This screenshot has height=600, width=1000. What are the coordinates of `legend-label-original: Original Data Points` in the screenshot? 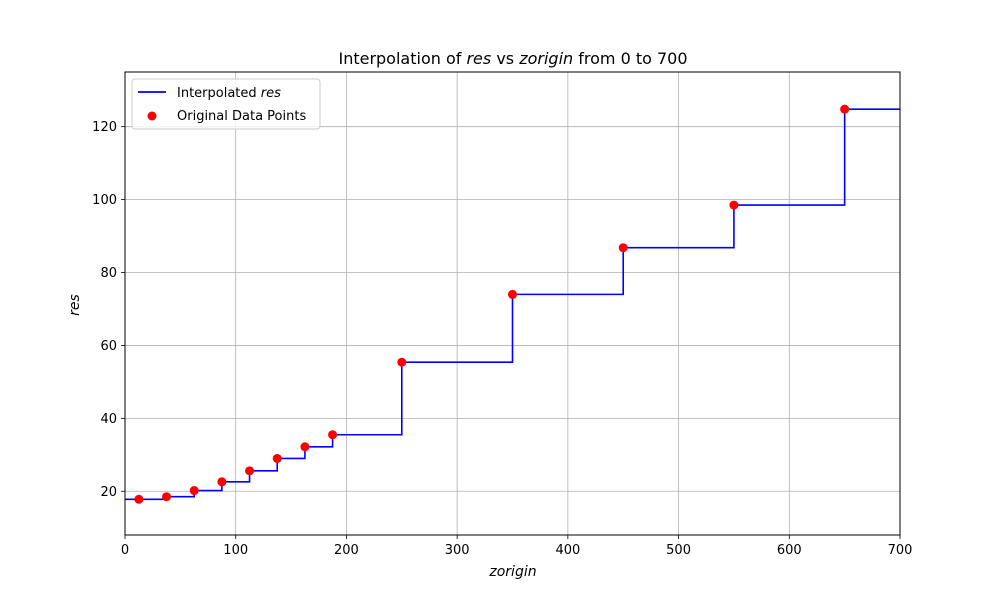 It's located at (241, 116).